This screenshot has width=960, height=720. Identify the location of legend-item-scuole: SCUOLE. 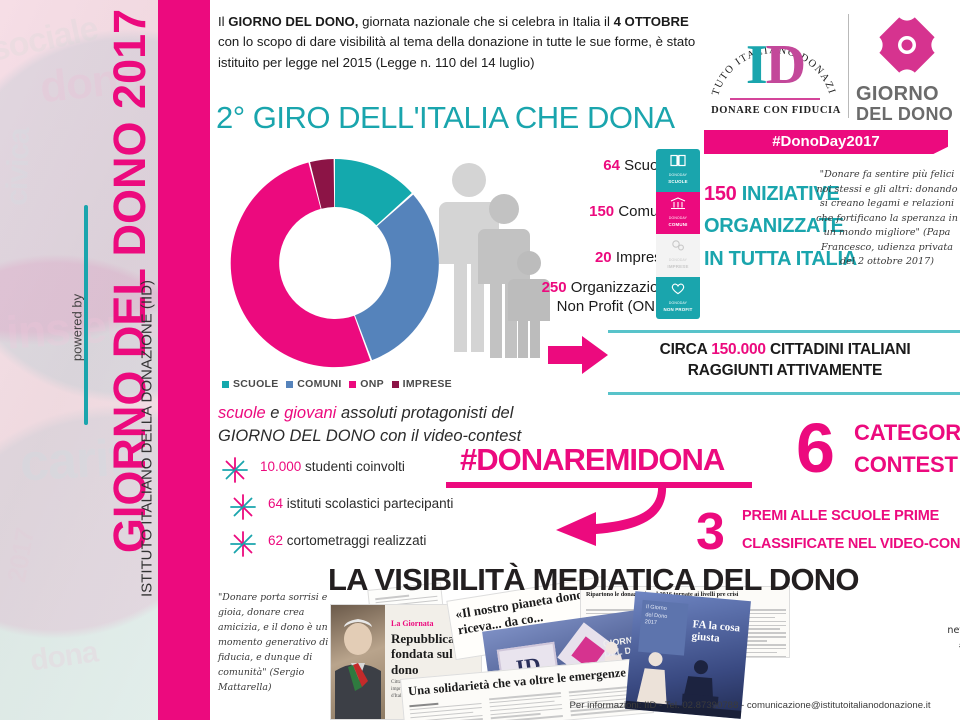
(250, 384).